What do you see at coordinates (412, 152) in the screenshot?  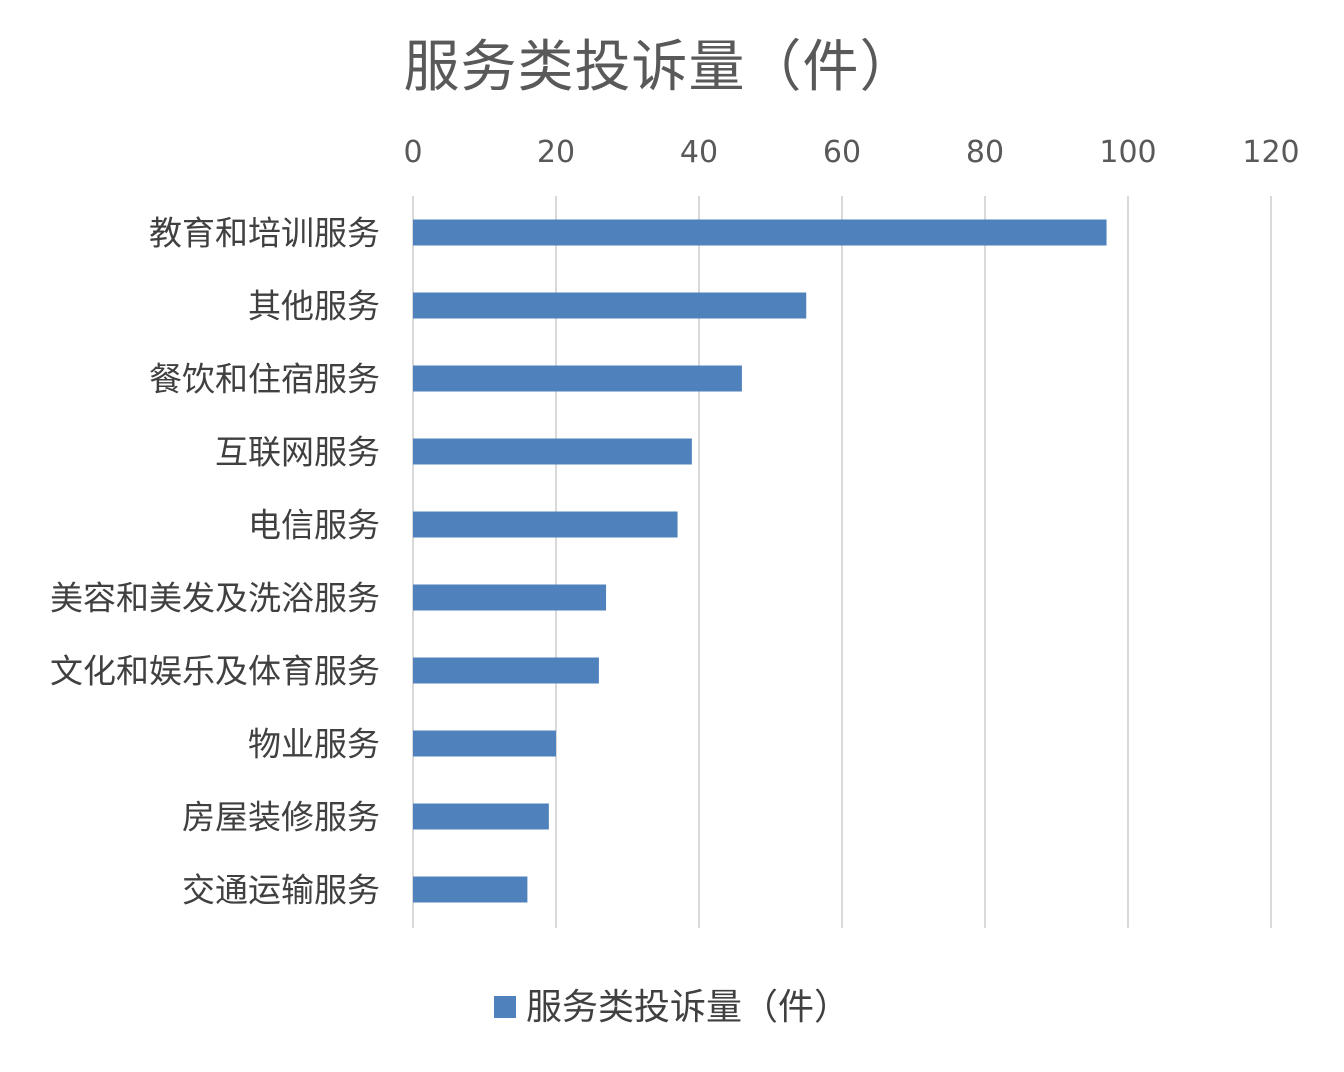 I see `x-tick-label: 0` at bounding box center [412, 152].